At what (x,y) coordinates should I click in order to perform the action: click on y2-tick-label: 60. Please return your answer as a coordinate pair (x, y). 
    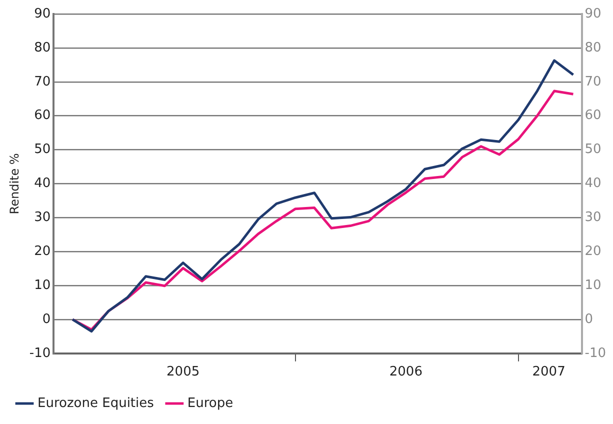
    Looking at the image, I should click on (593, 116).